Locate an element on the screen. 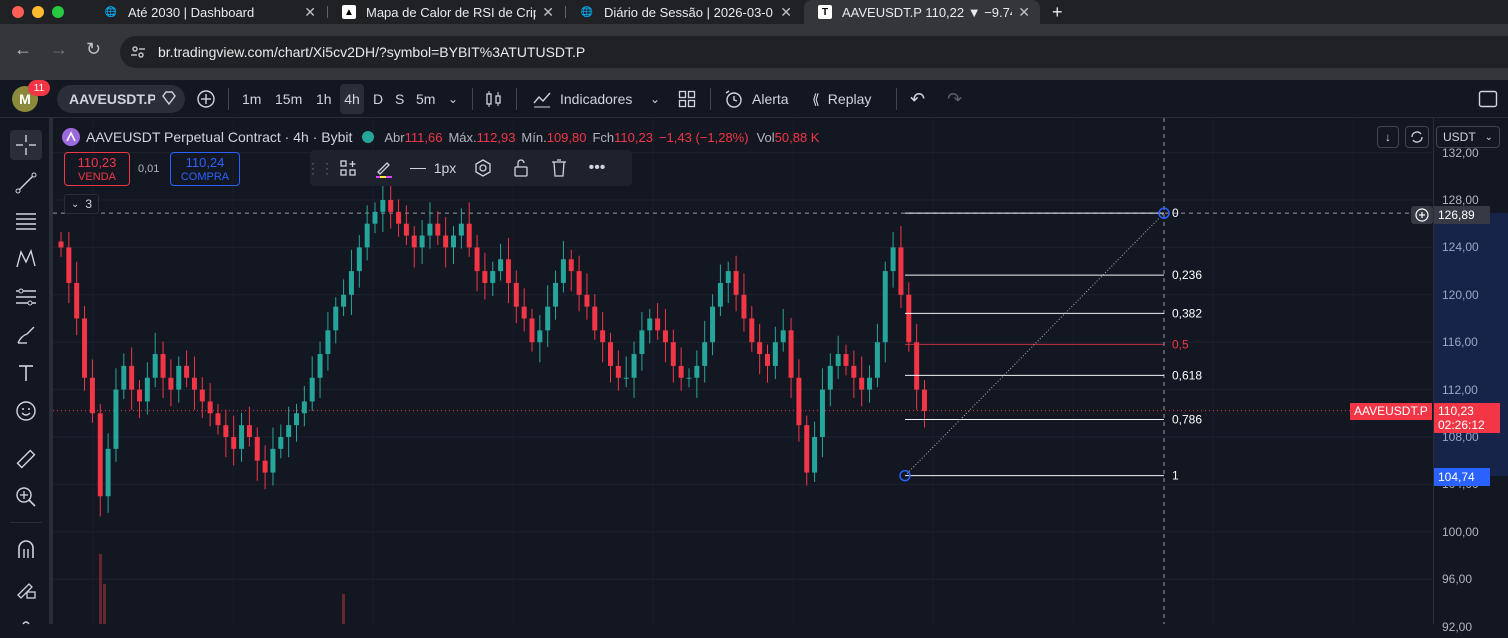  add-symbol-icon is located at coordinates (206, 99).